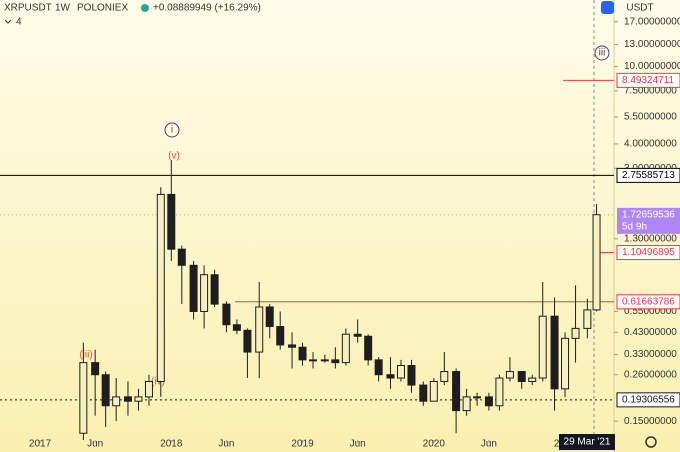  I want to click on countdown: 5d 9h, so click(634, 227).